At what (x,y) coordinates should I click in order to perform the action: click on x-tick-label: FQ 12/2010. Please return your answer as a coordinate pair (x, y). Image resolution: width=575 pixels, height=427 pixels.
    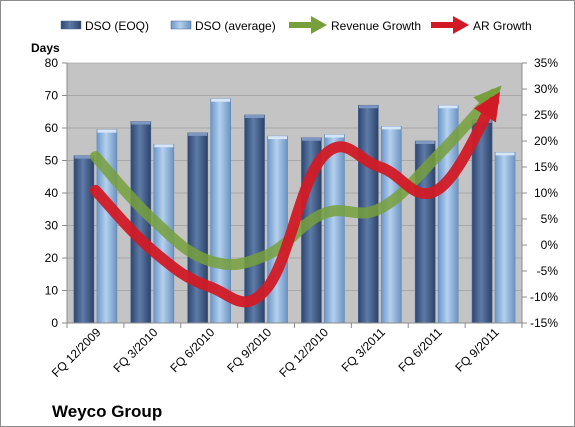
    Looking at the image, I should click on (303, 352).